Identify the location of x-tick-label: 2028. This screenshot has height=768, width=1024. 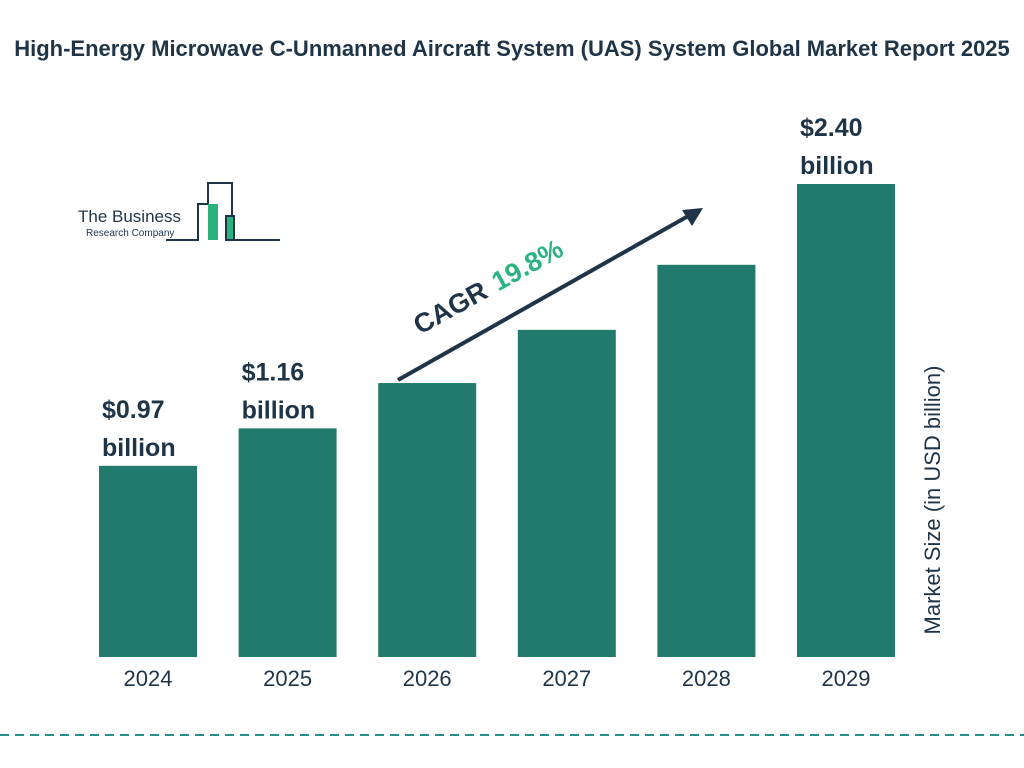
(706, 678).